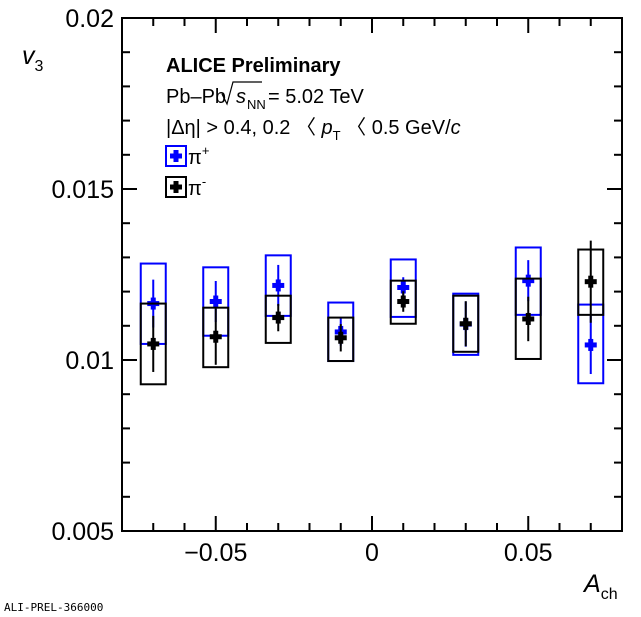  Describe the element at coordinates (82, 190) in the screenshot. I see `y-tick-label: 0.015` at that location.